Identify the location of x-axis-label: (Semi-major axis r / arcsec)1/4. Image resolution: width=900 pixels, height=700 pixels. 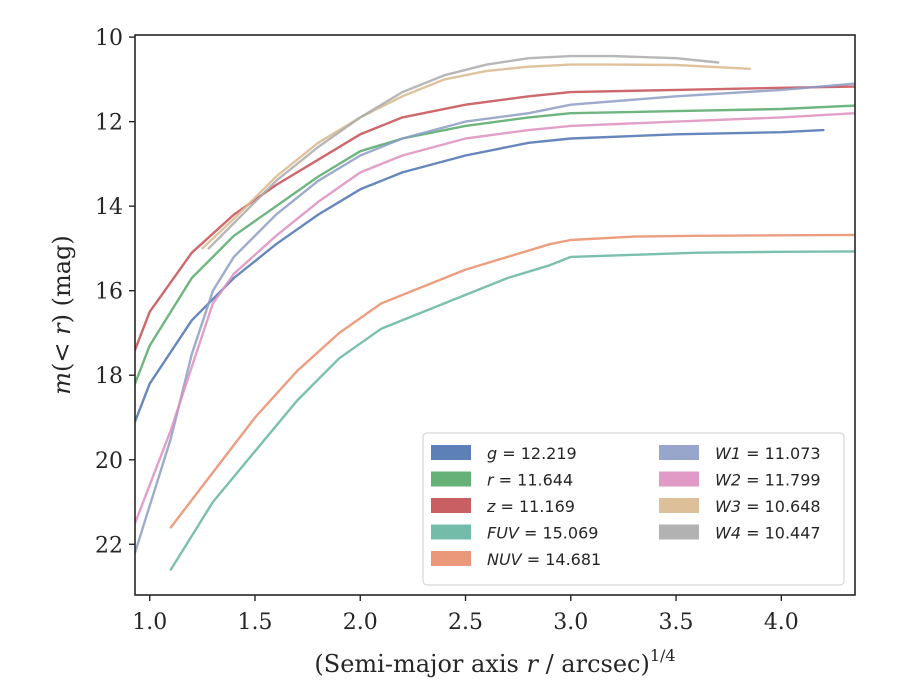
(494, 662).